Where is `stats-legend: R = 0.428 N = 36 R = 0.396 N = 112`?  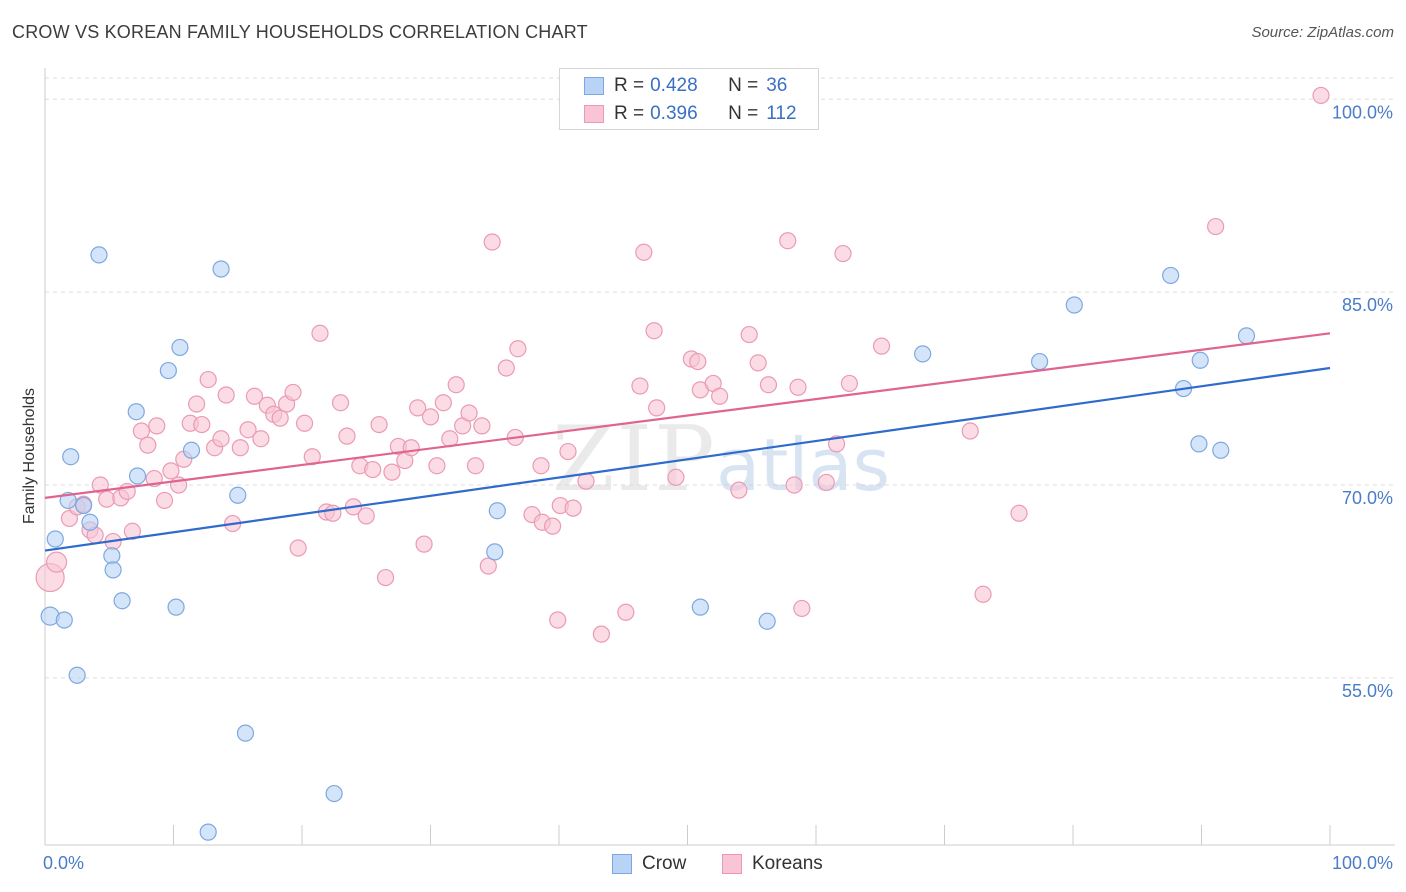
stats-legend: R = 0.428 N = 36 R = 0.396 N = 112 is located at coordinates (689, 99).